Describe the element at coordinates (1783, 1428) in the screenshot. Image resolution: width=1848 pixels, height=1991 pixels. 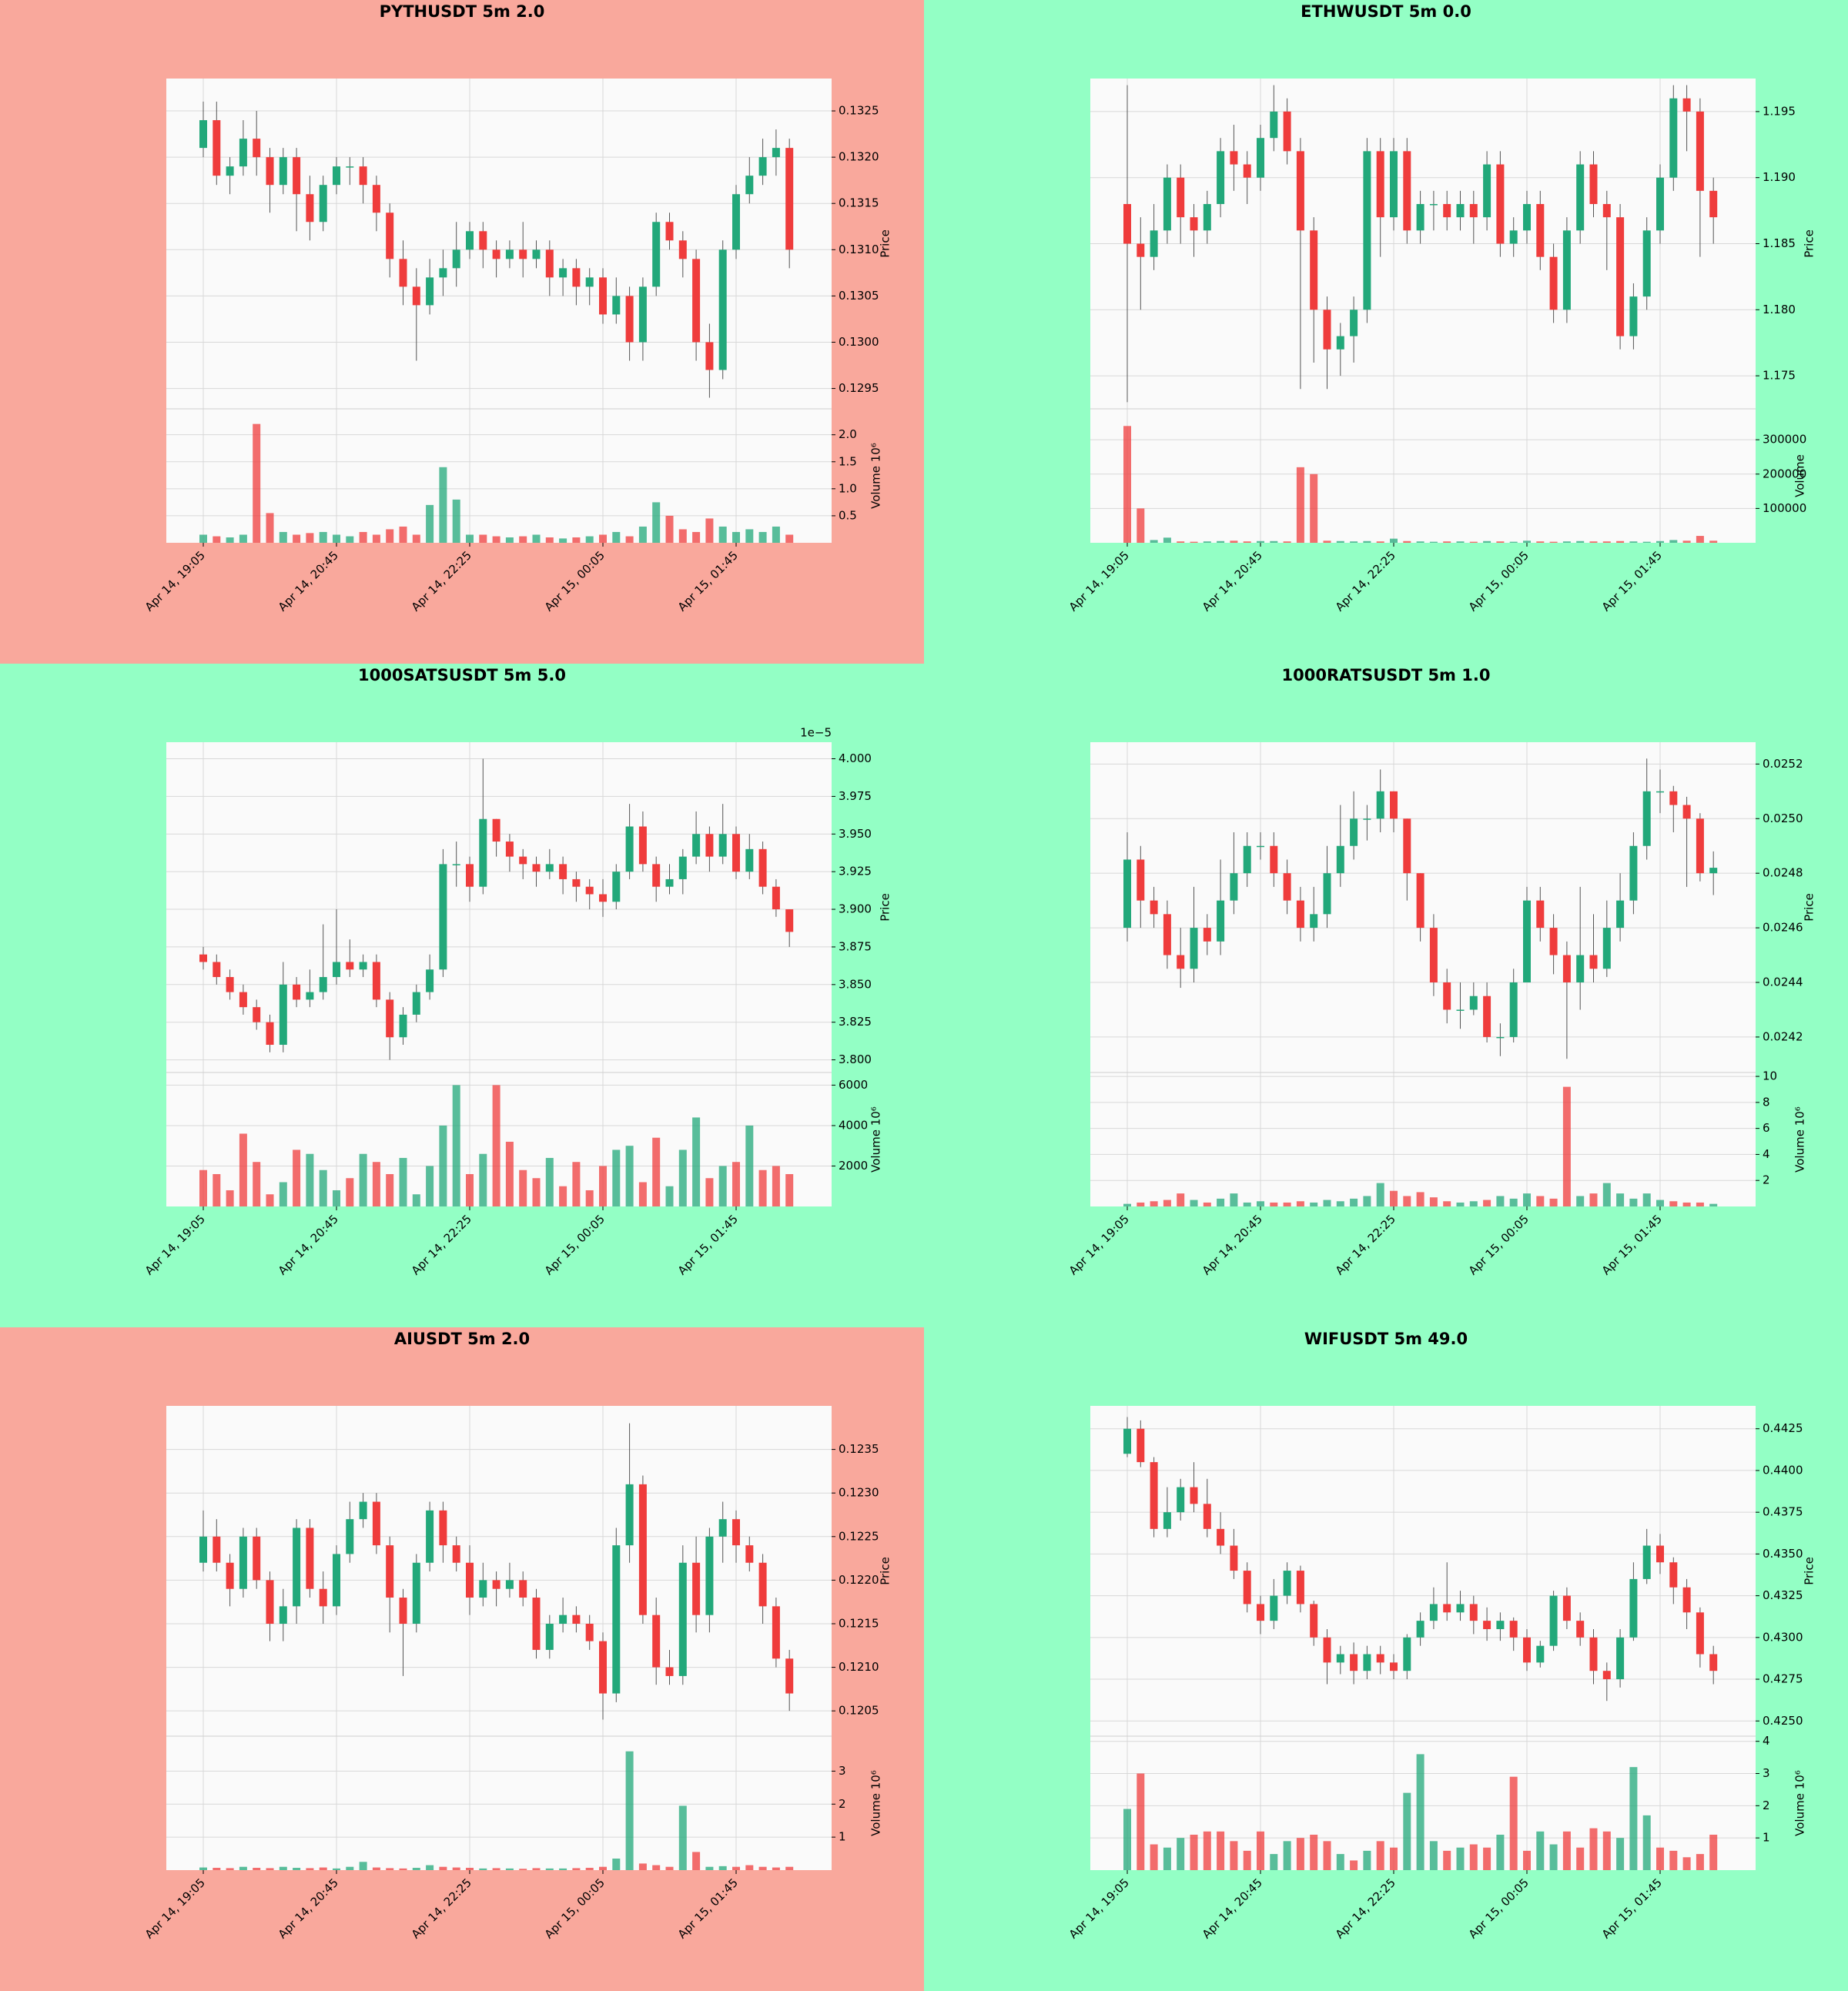
I see `y-tick-label: 0.4425` at that location.